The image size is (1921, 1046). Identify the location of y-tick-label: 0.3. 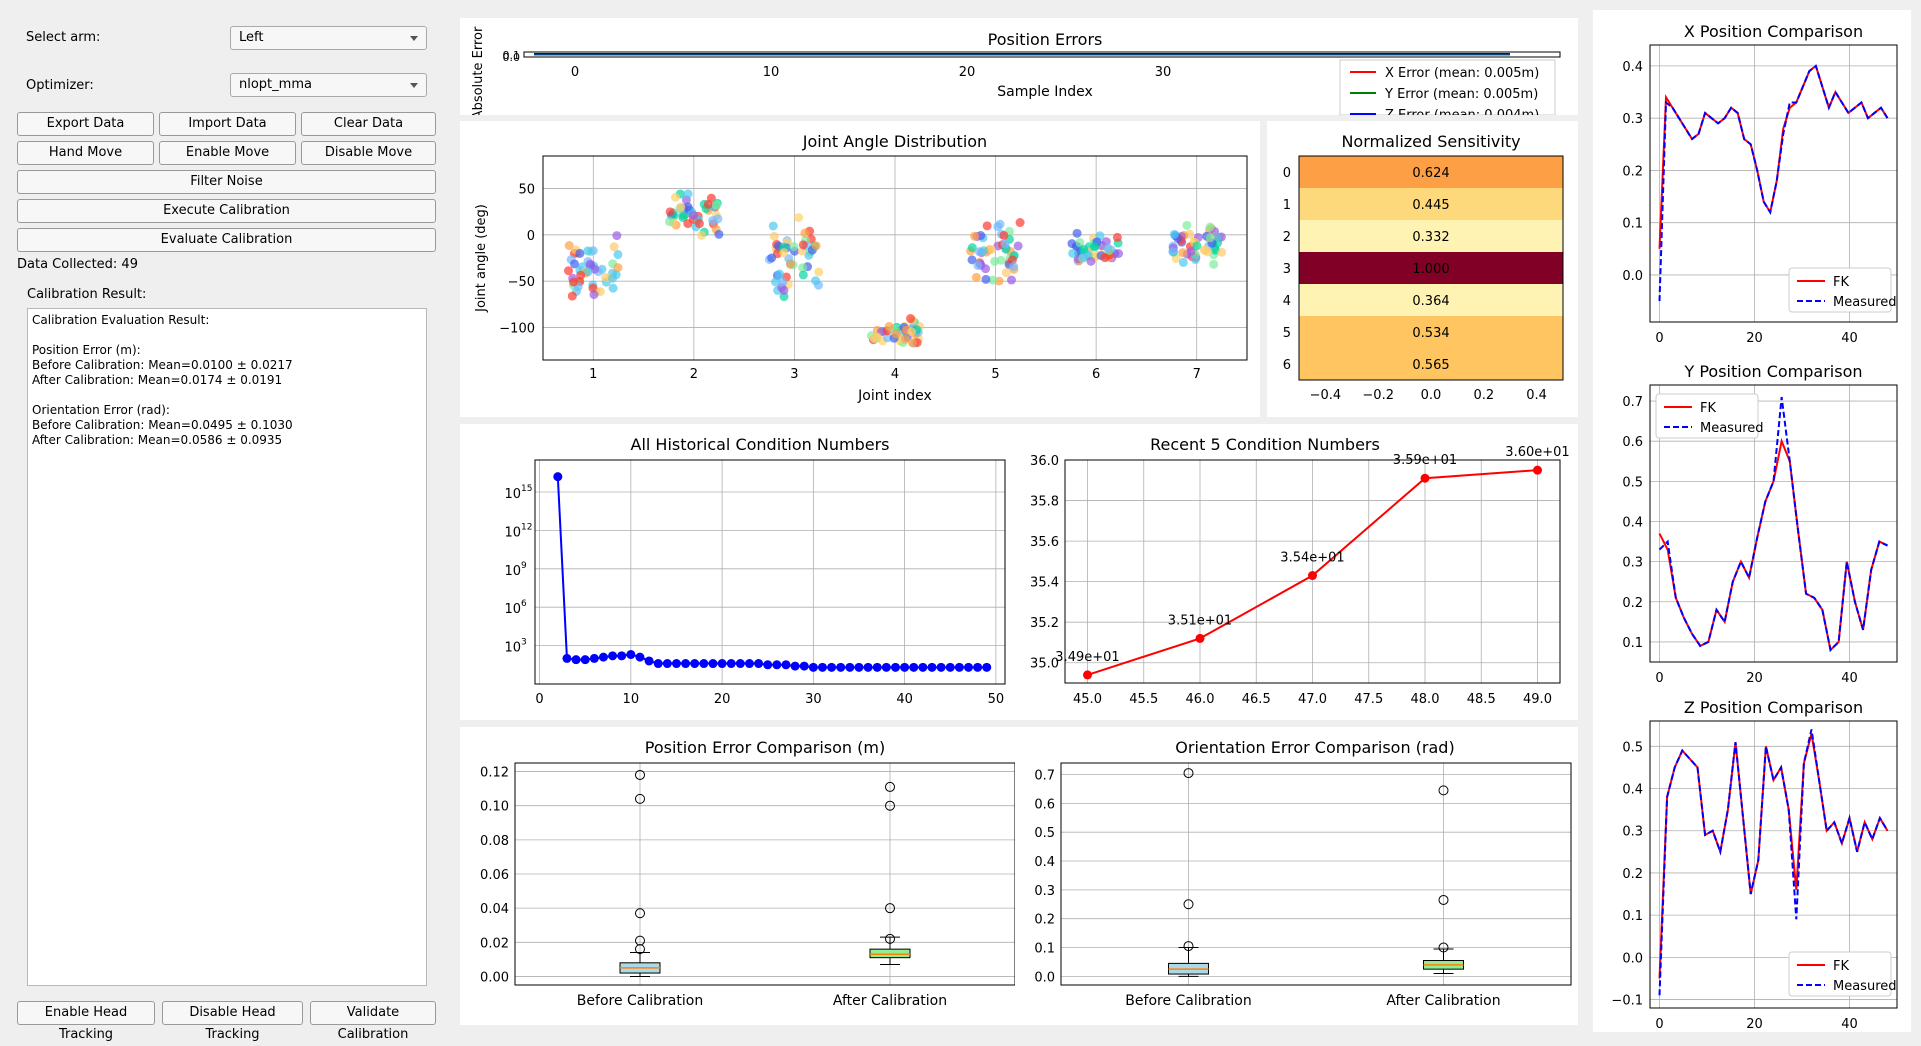
(1632, 563).